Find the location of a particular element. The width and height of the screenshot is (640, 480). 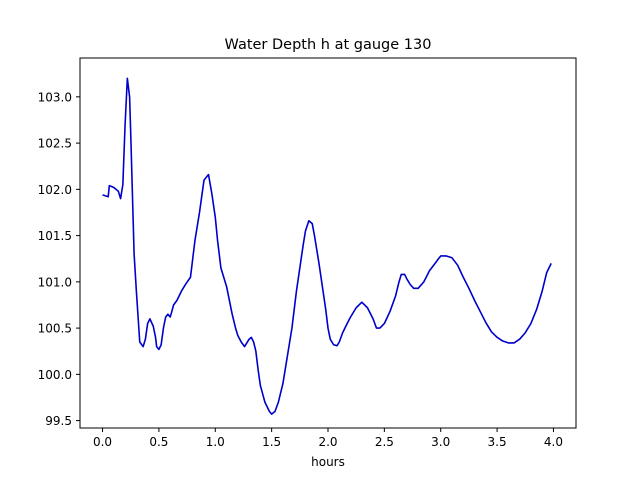

x-tick-label: 2.0 is located at coordinates (327, 442).